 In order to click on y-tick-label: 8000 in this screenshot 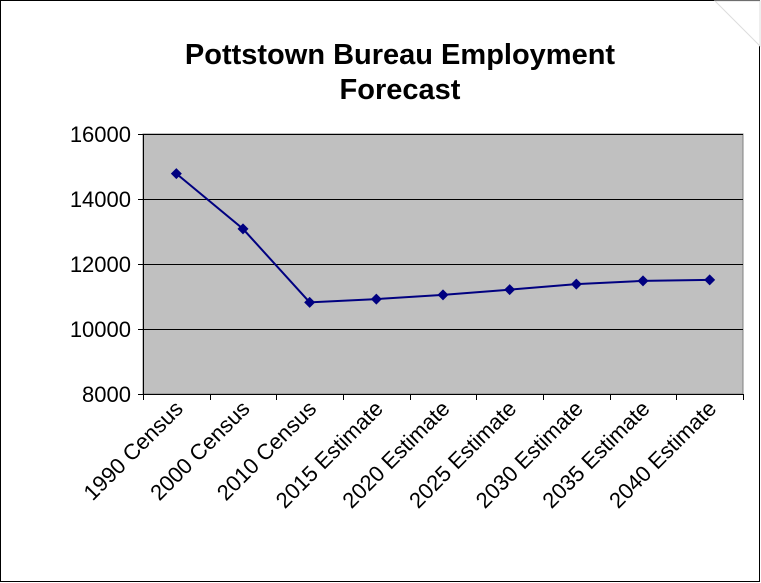, I will do `click(106, 394)`.